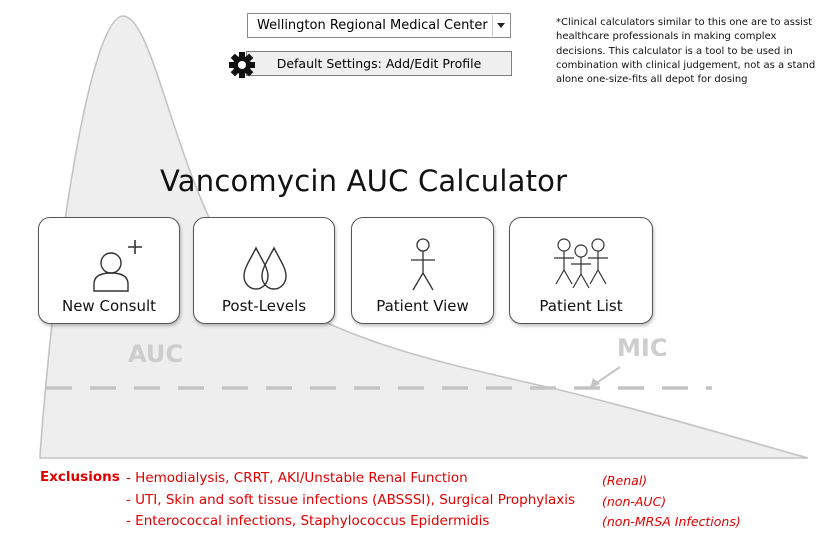 The width and height of the screenshot is (833, 542). Describe the element at coordinates (108, 306) in the screenshot. I see `new-consult-label: New Consult` at that location.